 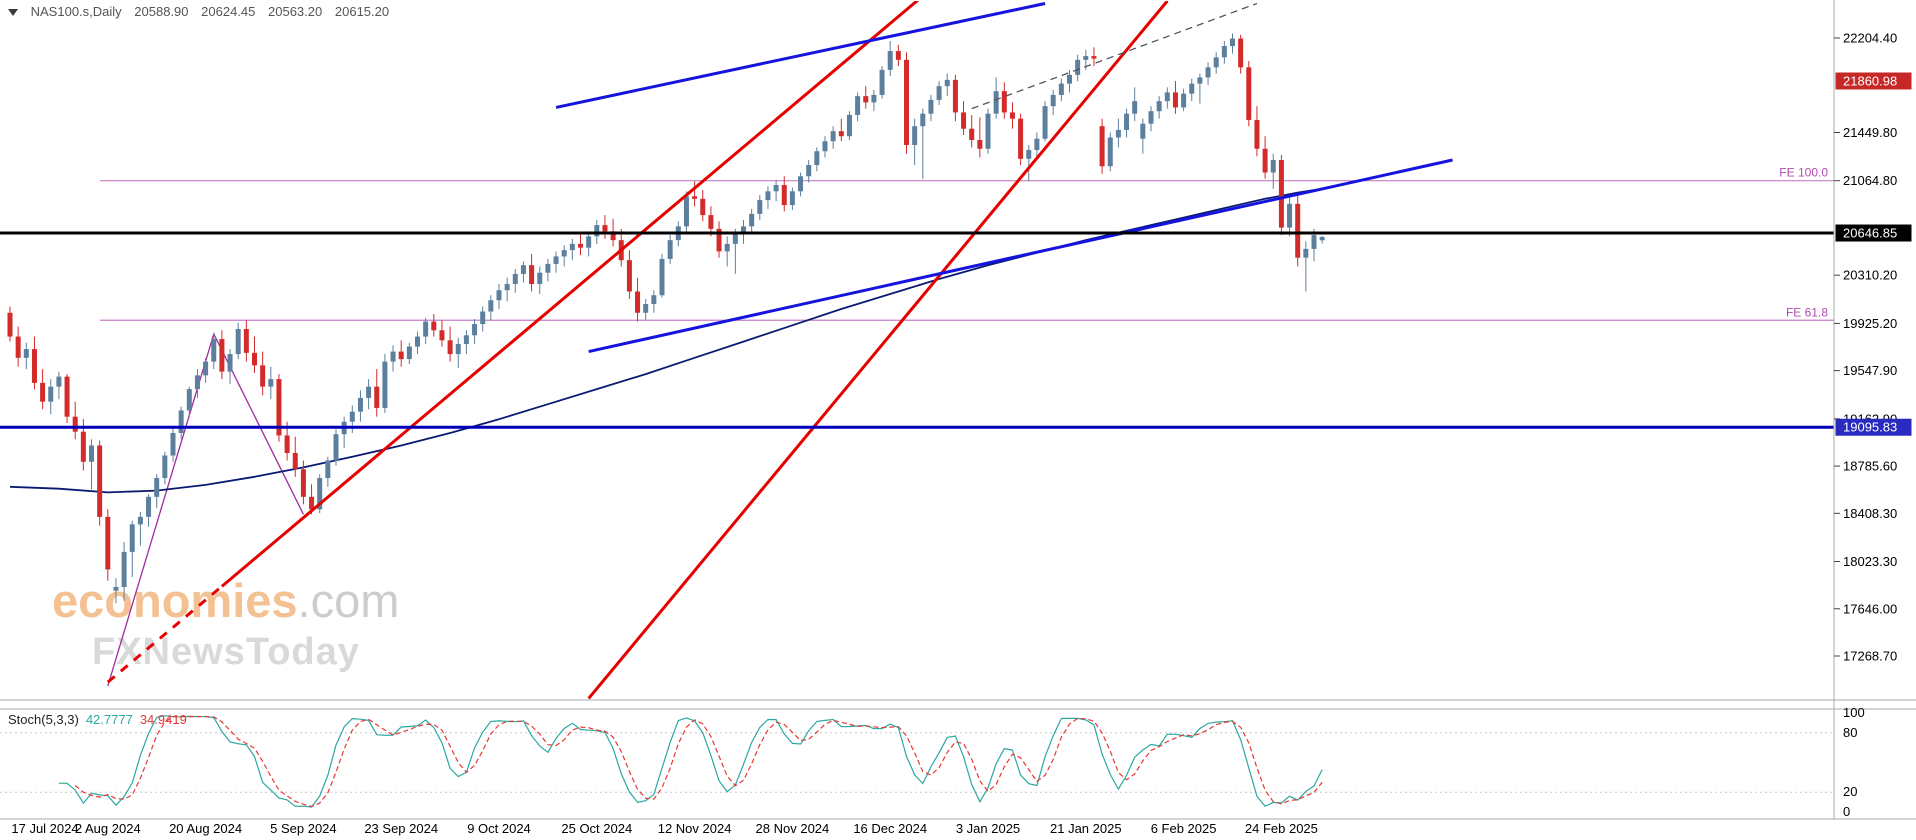 What do you see at coordinates (1086, 828) in the screenshot?
I see `date-label: 21 Jan 2025` at bounding box center [1086, 828].